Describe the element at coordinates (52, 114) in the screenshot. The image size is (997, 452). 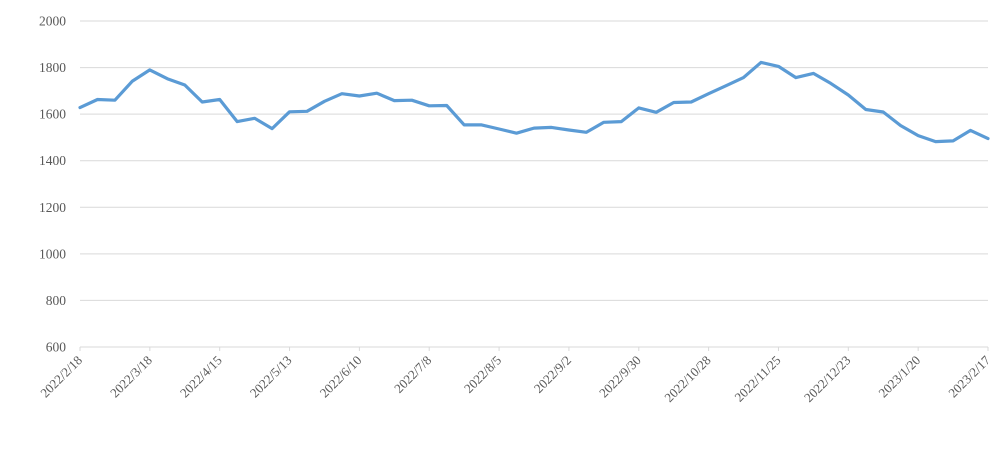
I see `y-axis-tick-label: 1600` at that location.